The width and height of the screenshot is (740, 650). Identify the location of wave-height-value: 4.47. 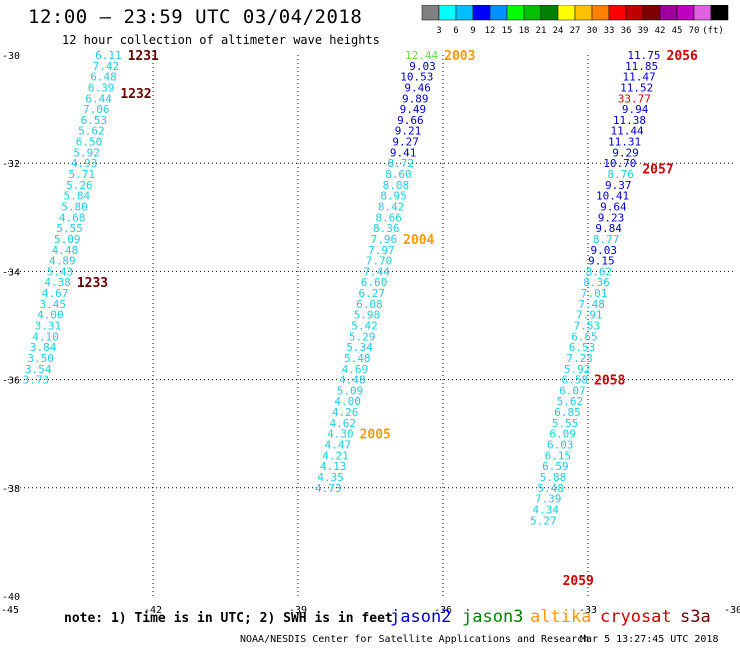
(338, 445).